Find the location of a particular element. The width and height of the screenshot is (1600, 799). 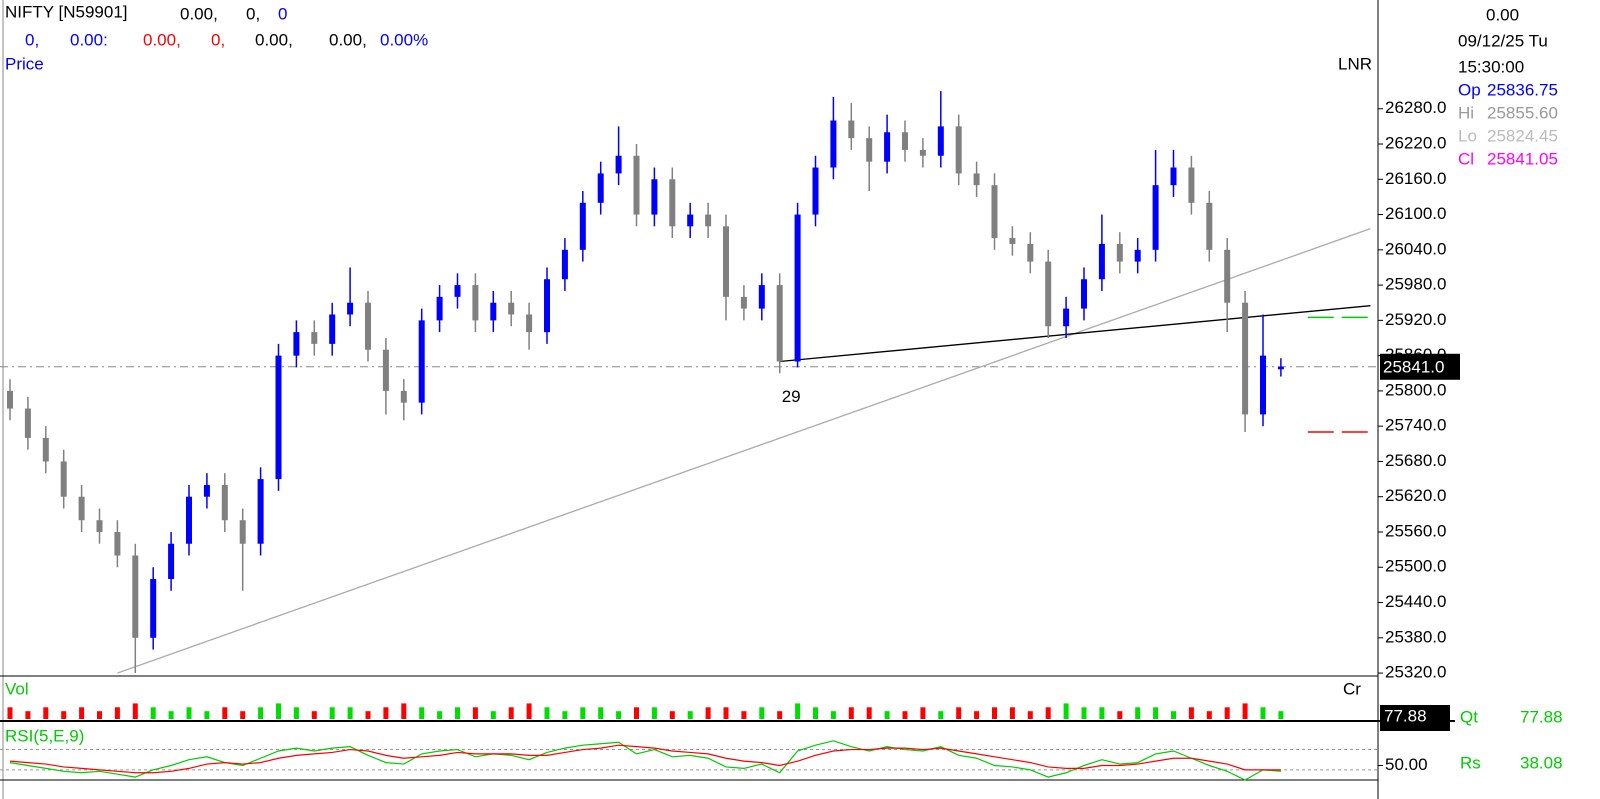

y-tick-label: 25380.0 is located at coordinates (1415, 636).